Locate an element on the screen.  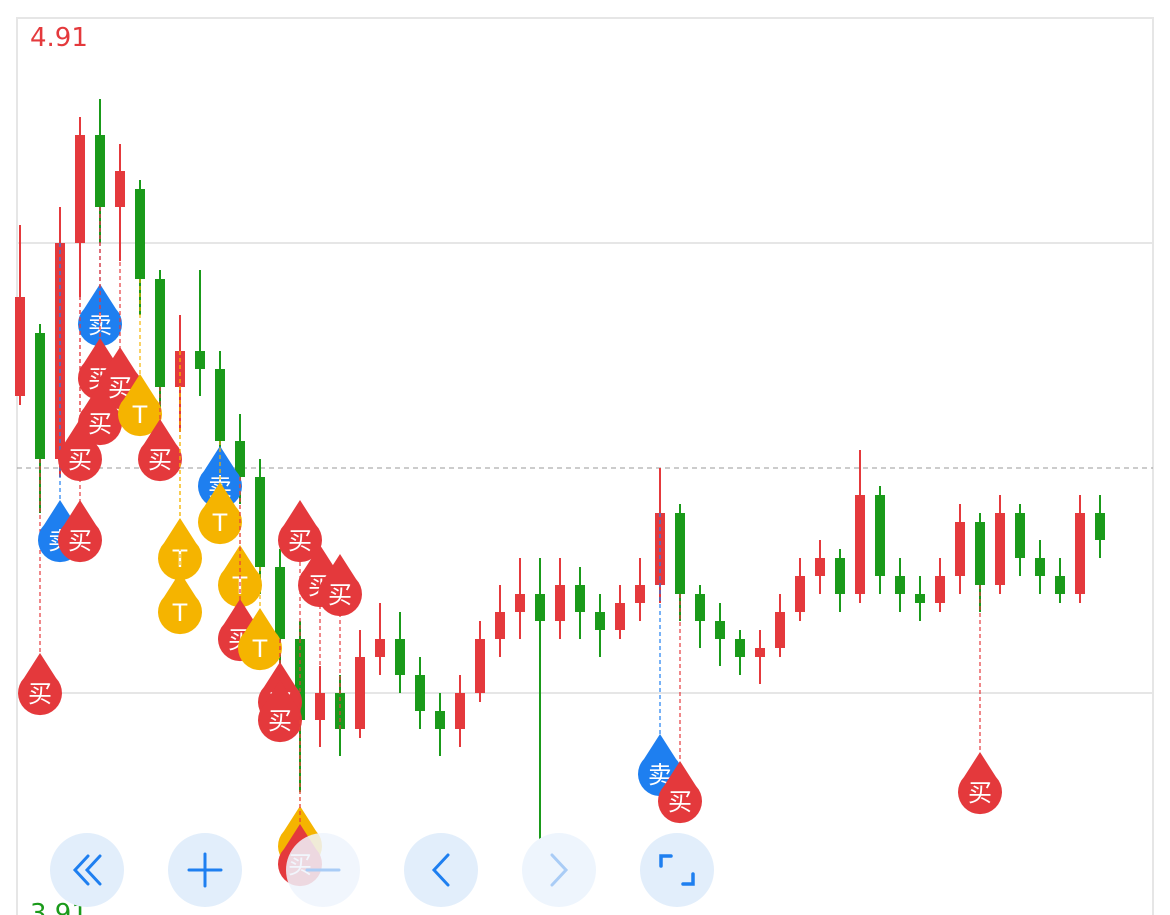
scroll-start-button is located at coordinates (87, 870).